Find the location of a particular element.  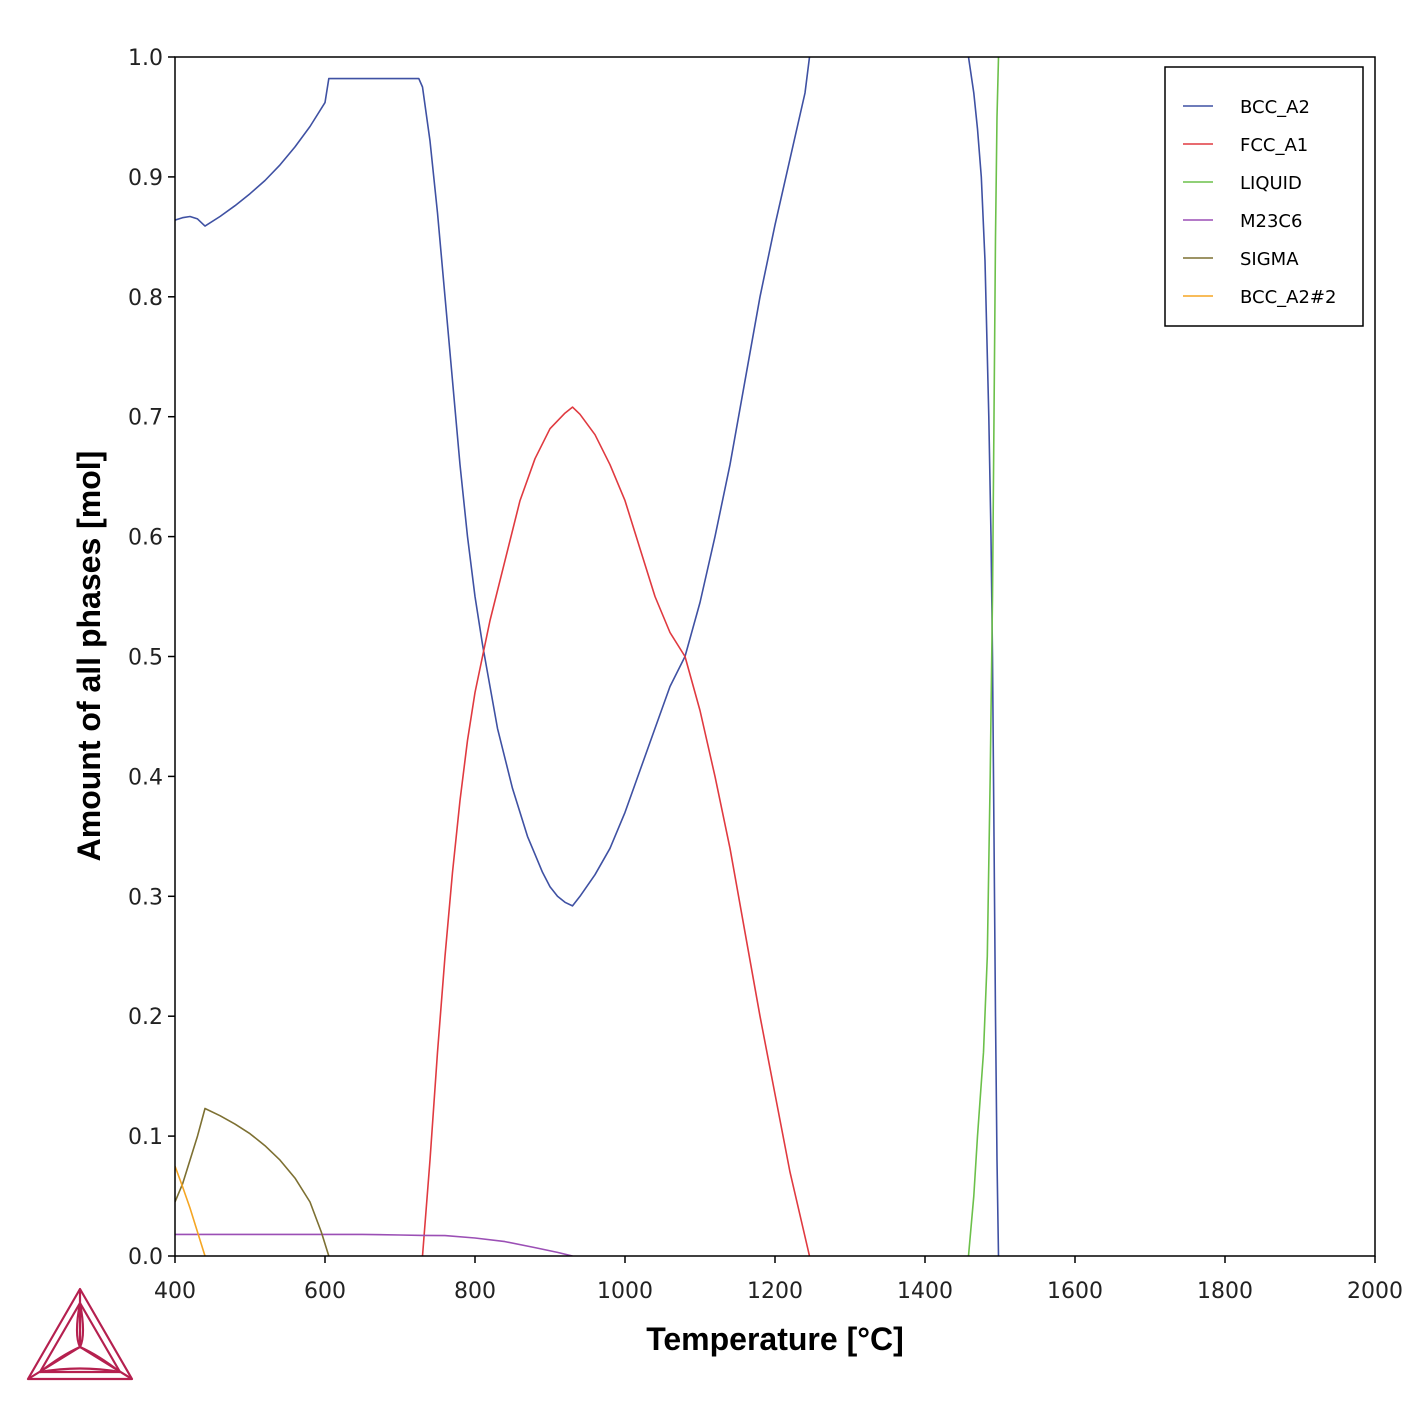

y-tick-label: 0.8 is located at coordinates (145, 298).